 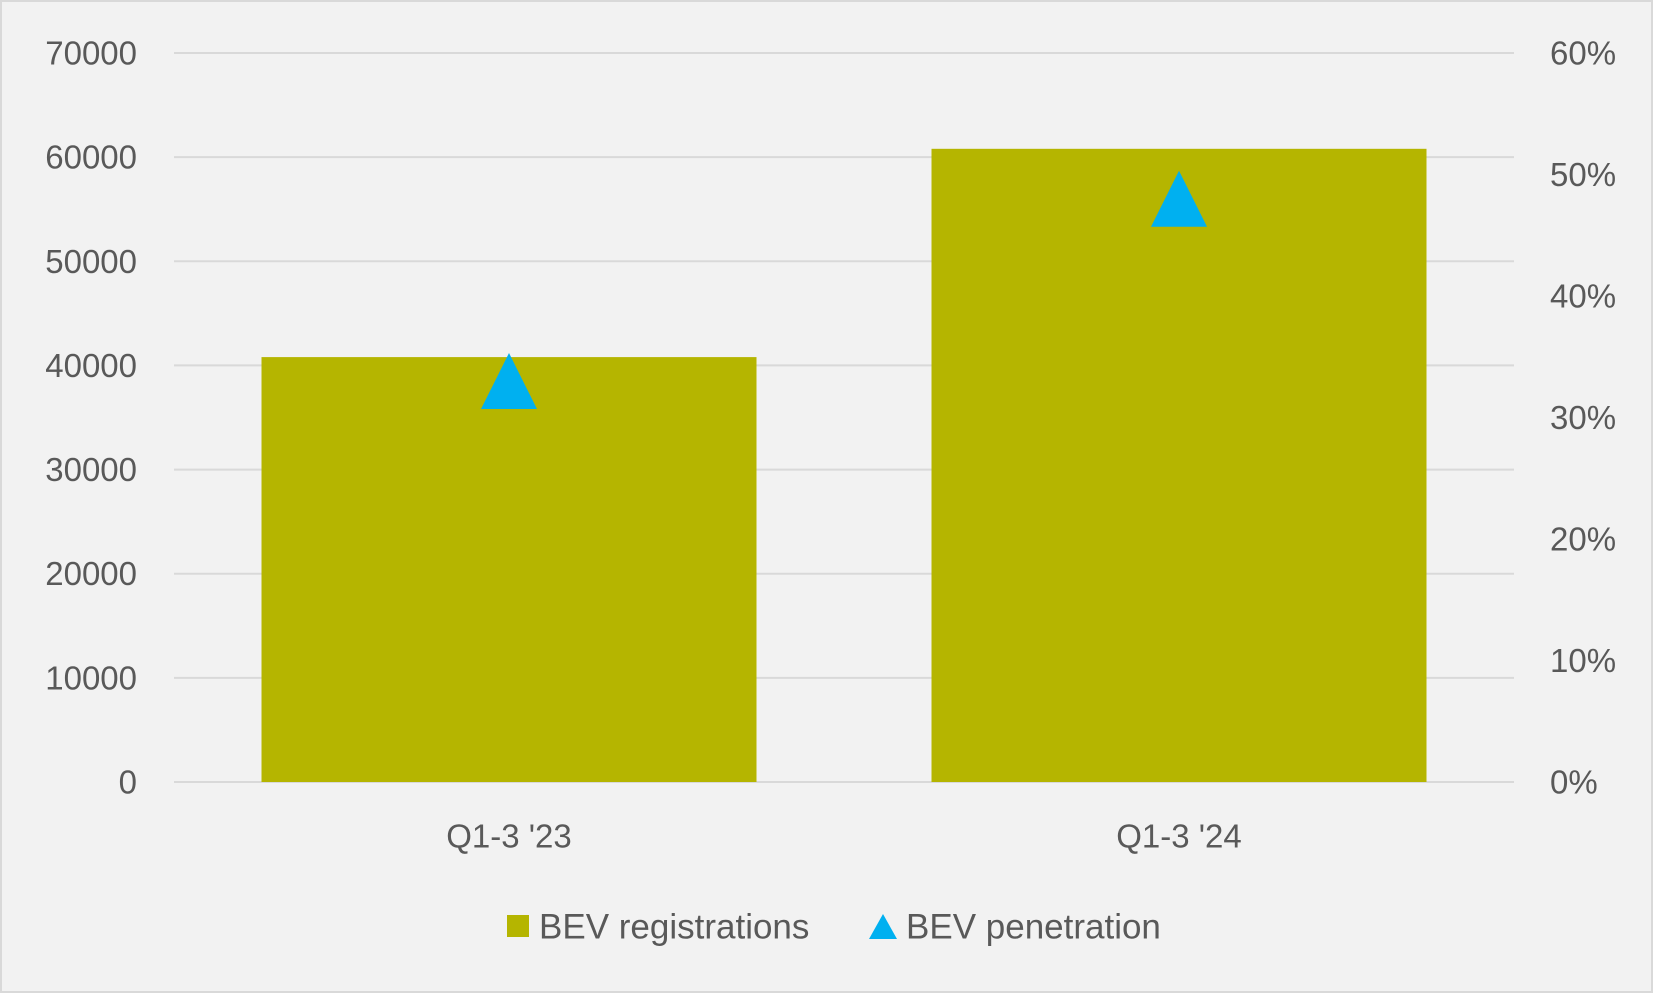 I want to click on right-y-axis: 0% 10% 20% 30% 40% 50% 60%, so click(x=1583, y=418).